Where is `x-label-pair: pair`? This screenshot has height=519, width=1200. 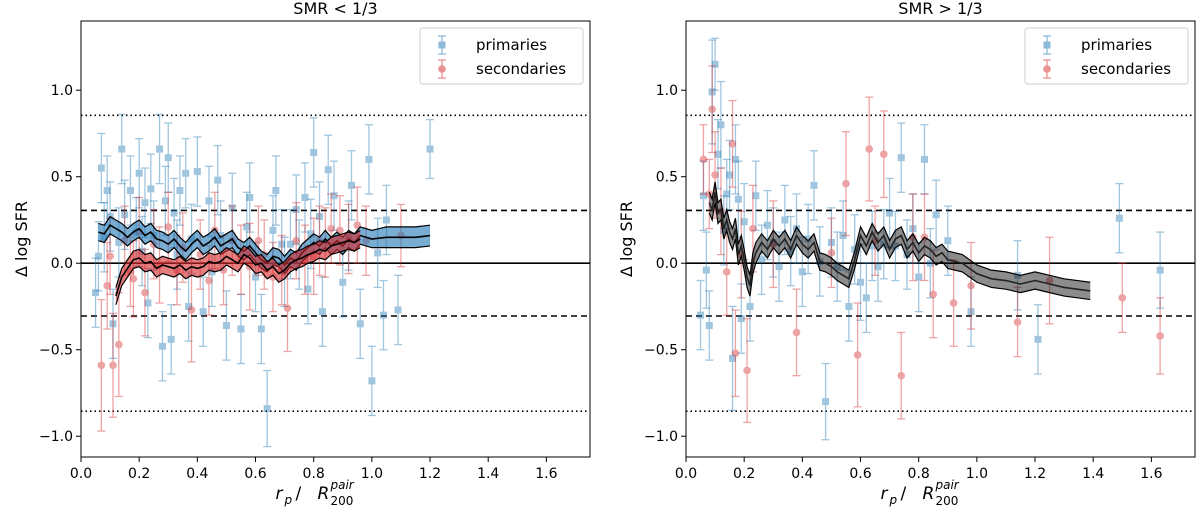 x-label-pair: pair is located at coordinates (947, 485).